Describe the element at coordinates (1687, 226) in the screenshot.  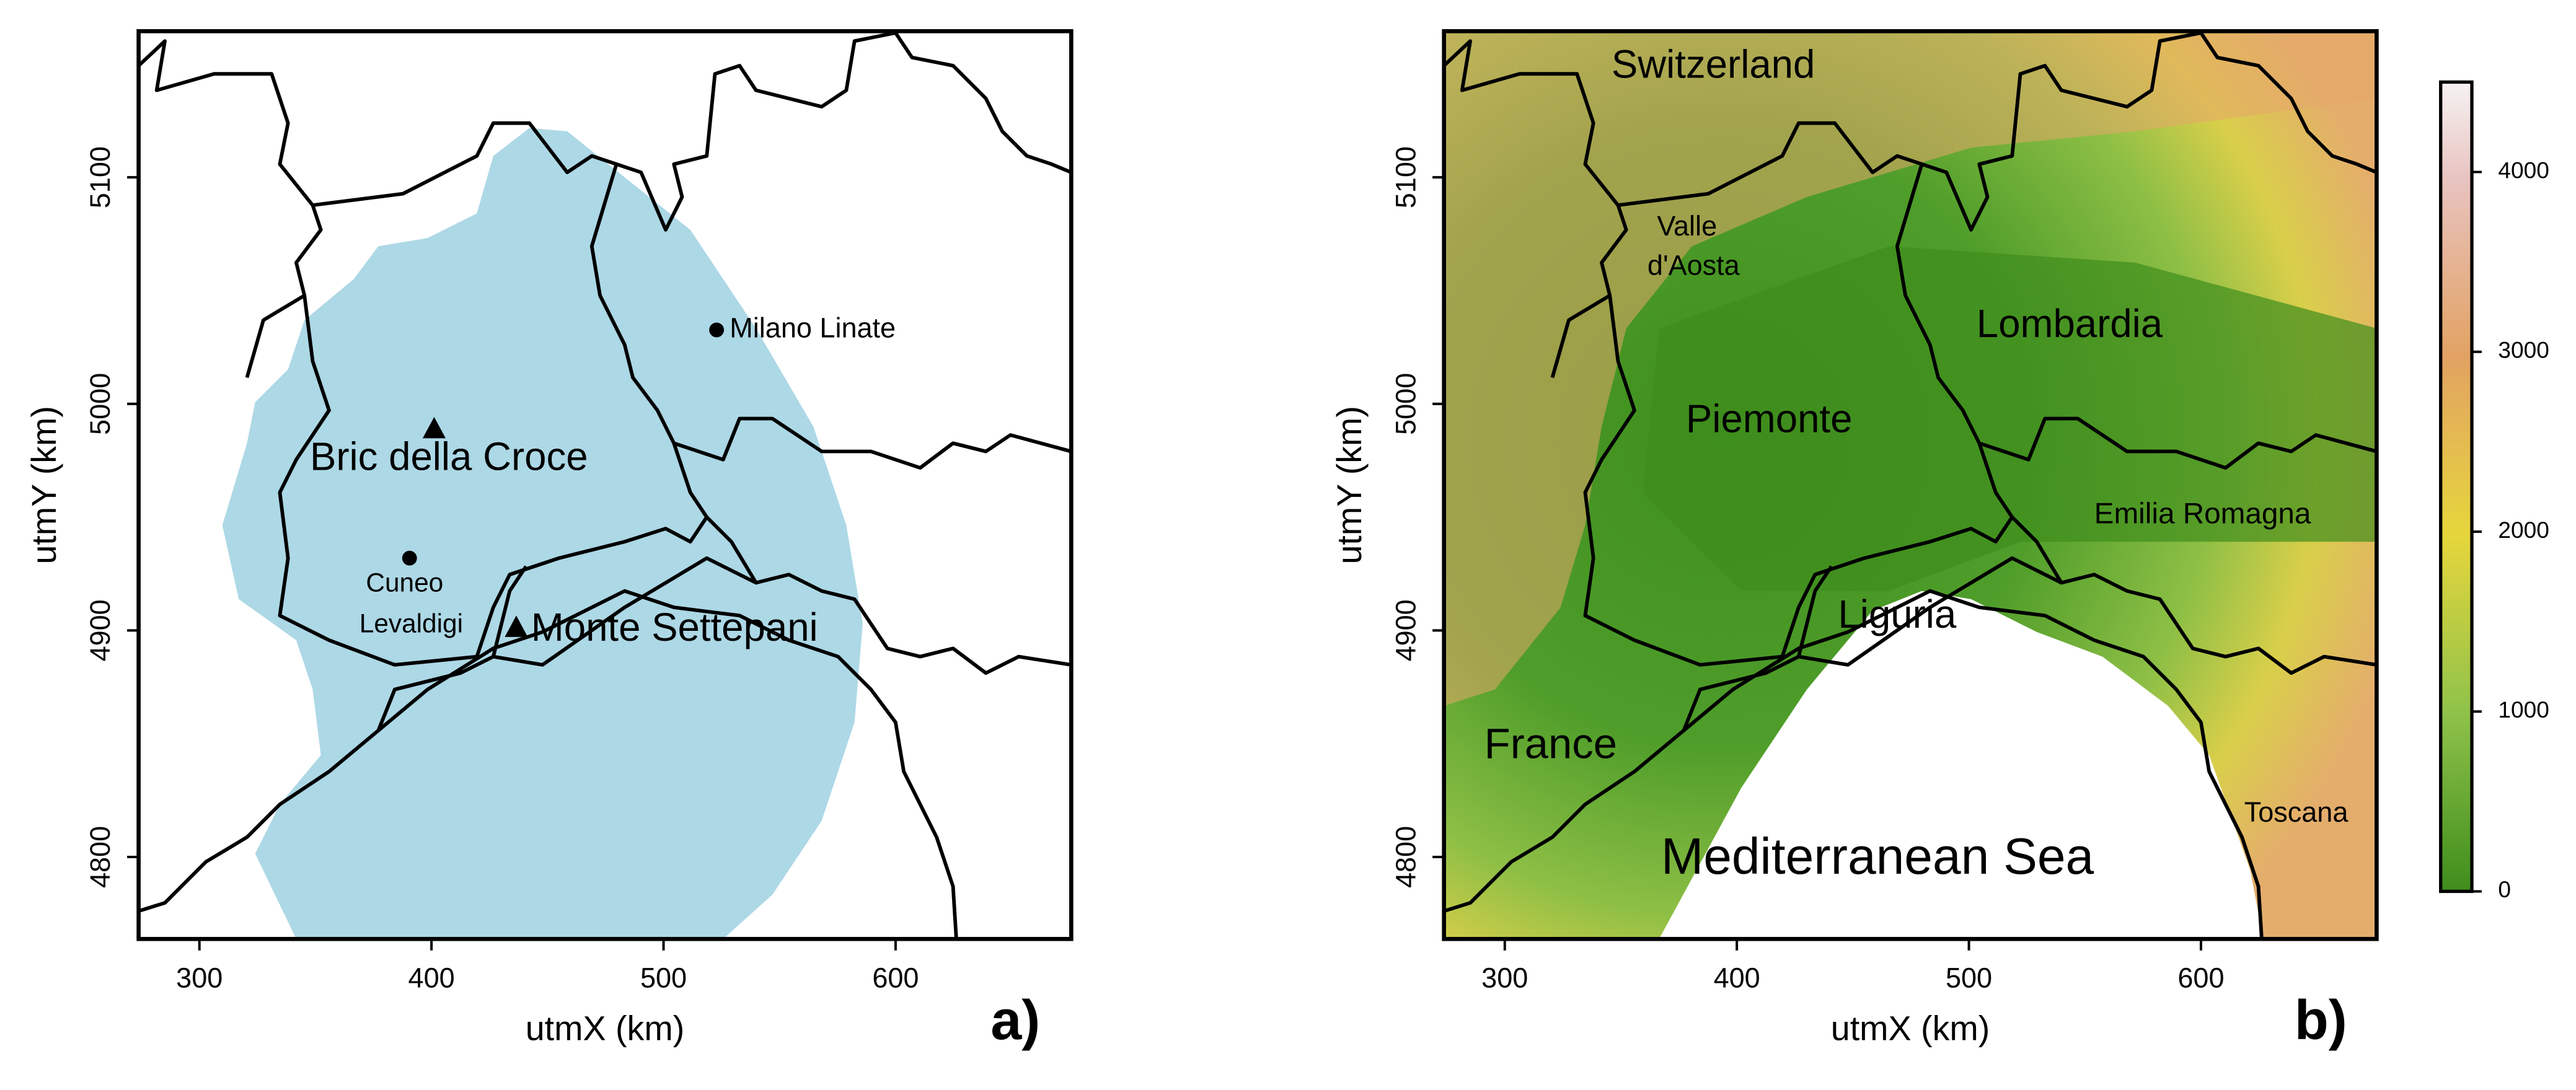
I see `region-label: Valle` at that location.